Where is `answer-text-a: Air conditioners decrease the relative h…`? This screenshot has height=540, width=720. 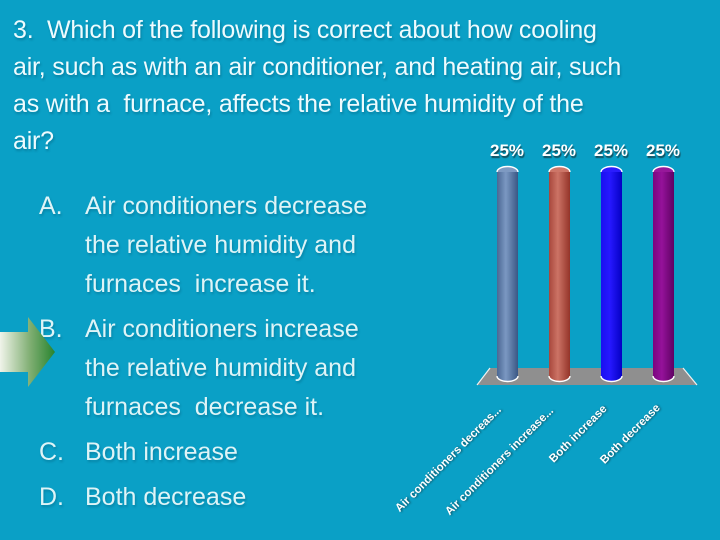 answer-text-a: Air conditioners decrease the relative h… is located at coordinates (226, 245).